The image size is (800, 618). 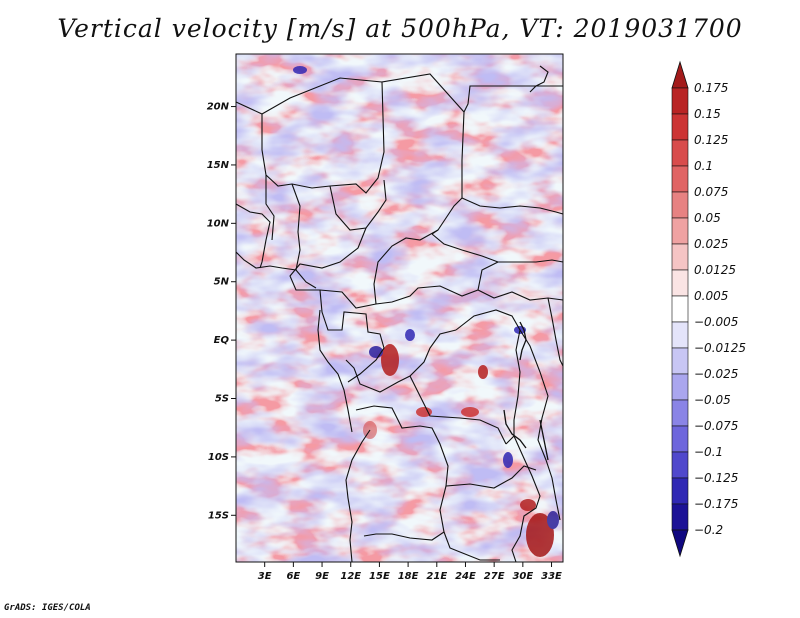 What do you see at coordinates (465, 576) in the screenshot?
I see `lon-tick-label: 24E` at bounding box center [465, 576].